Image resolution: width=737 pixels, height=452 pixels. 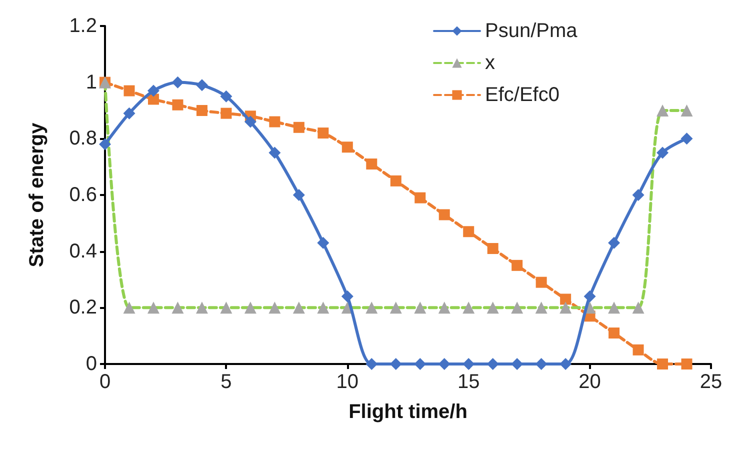 What do you see at coordinates (83, 251) in the screenshot?
I see `y-tick-label: 0.4` at bounding box center [83, 251].